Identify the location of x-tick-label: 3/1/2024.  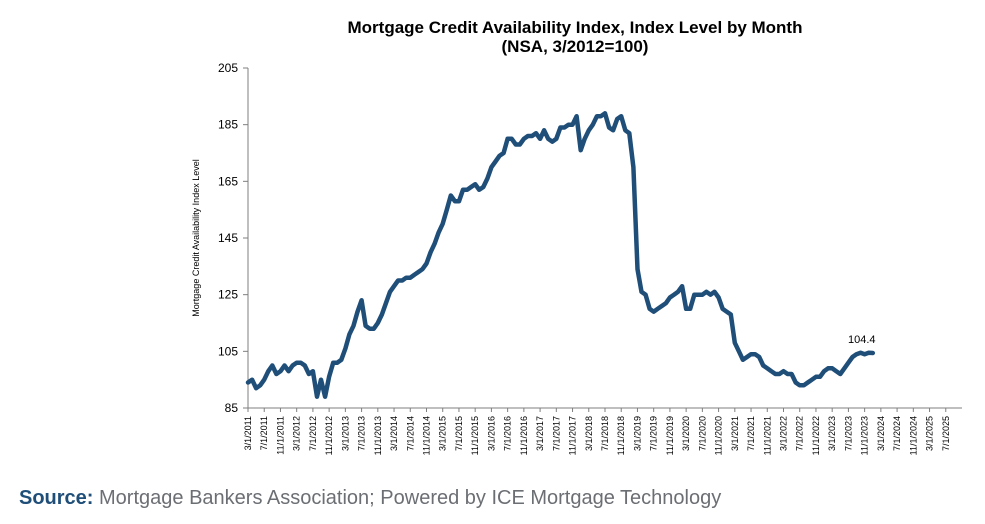
(881, 433).